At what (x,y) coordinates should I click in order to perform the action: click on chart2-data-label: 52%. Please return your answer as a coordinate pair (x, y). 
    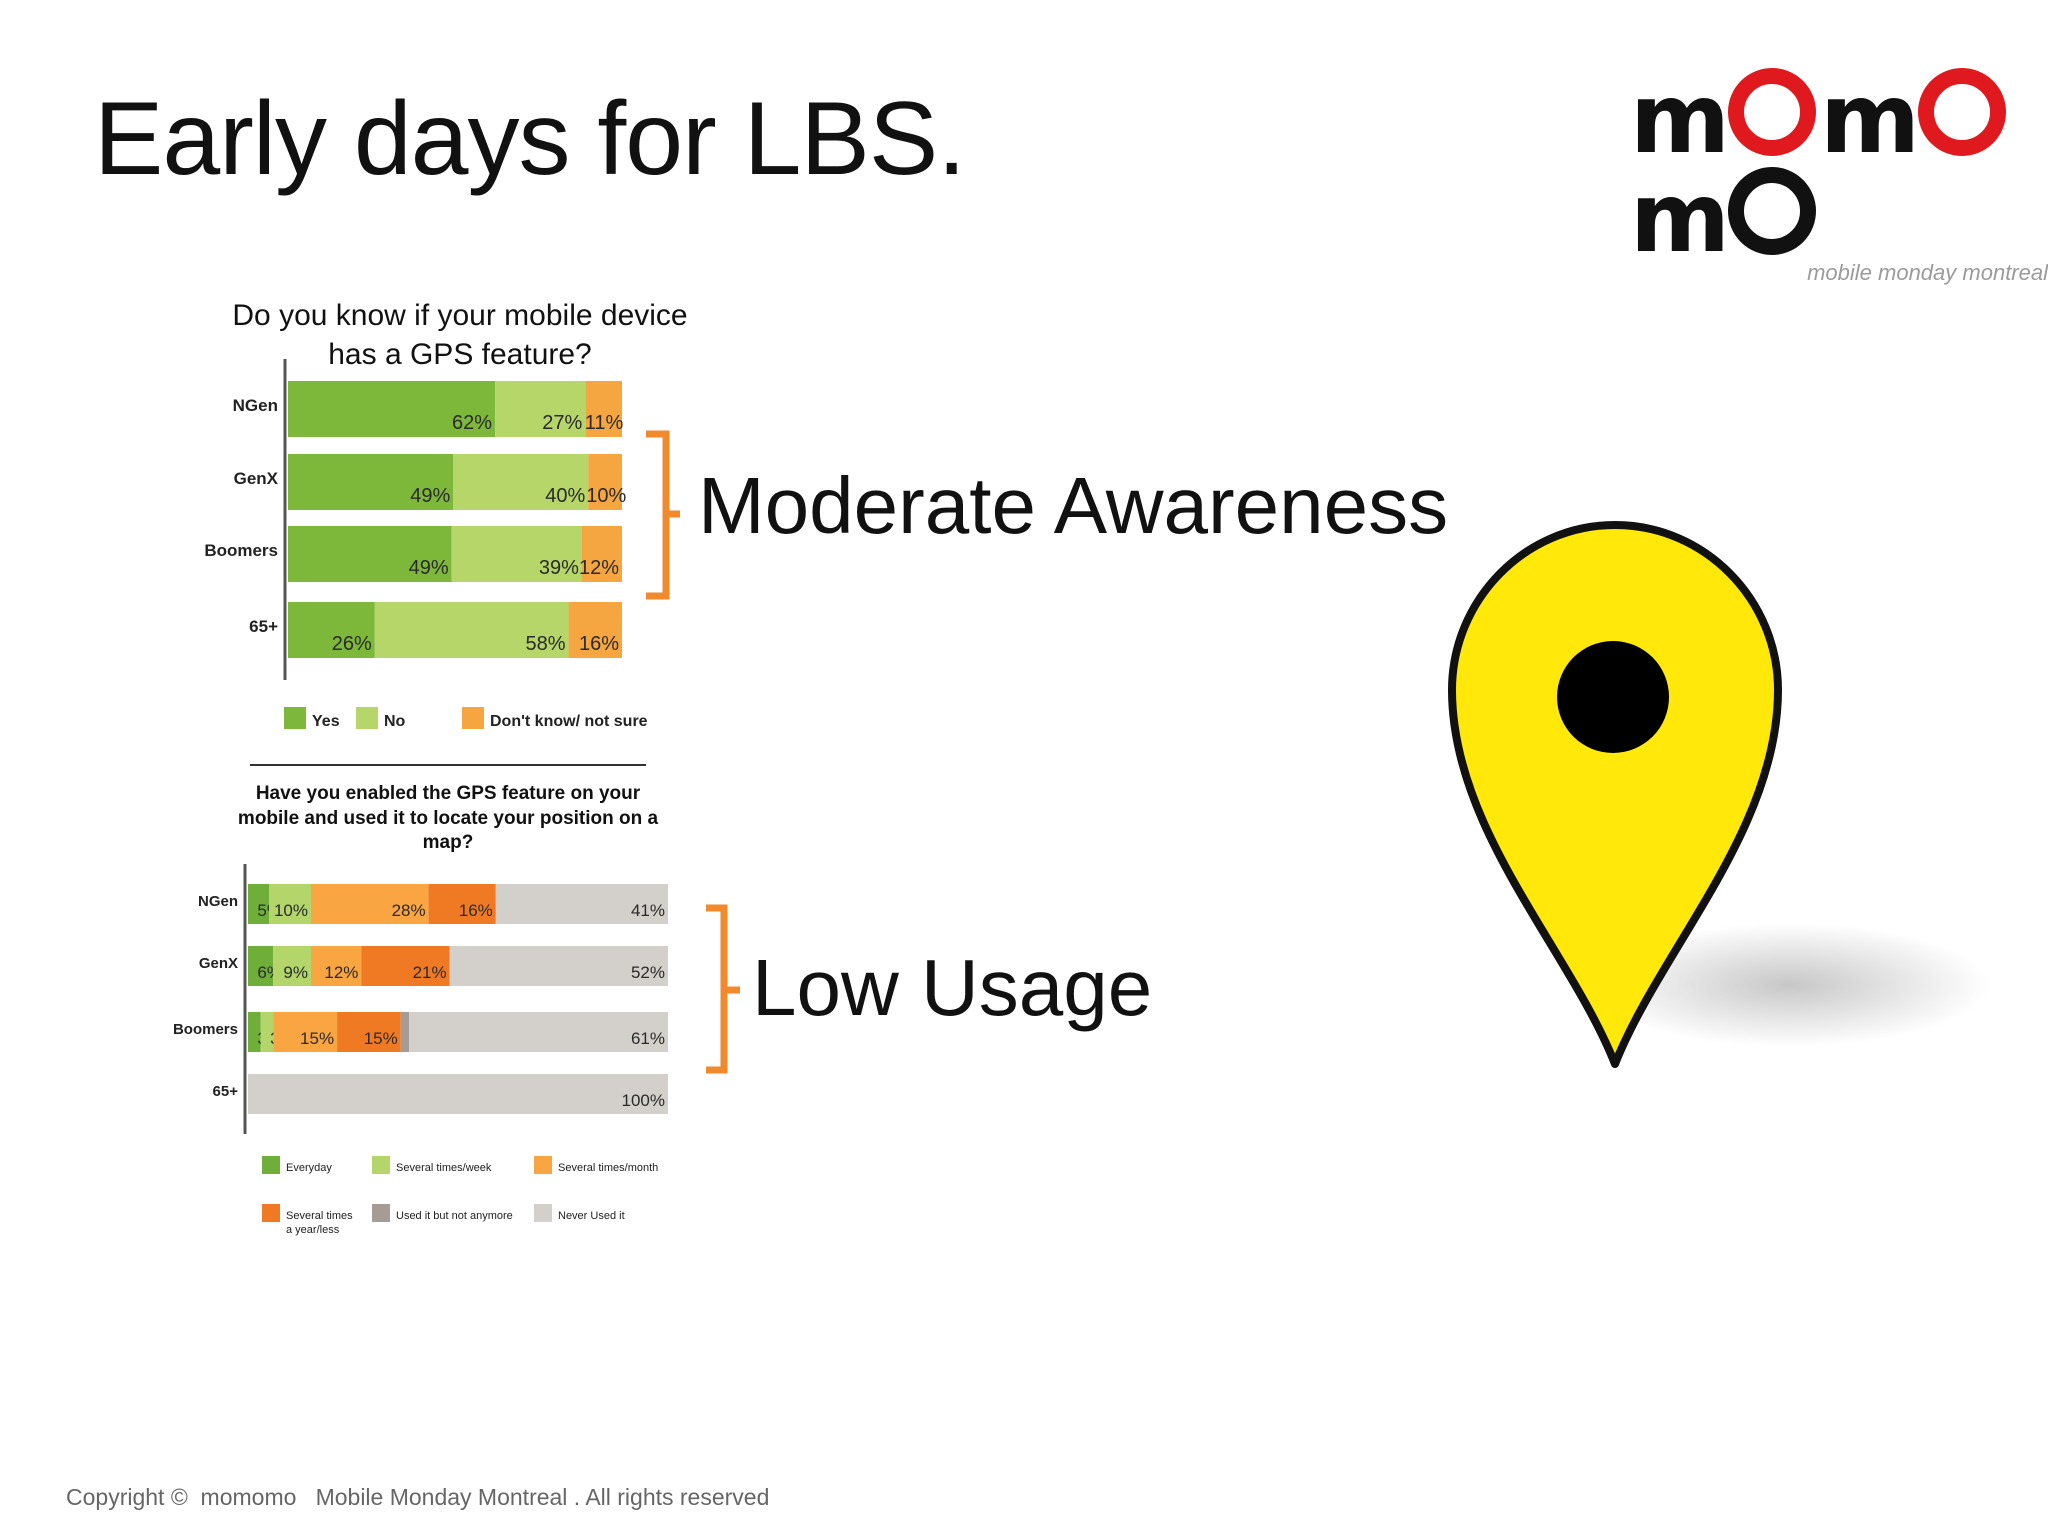
    Looking at the image, I should click on (648, 972).